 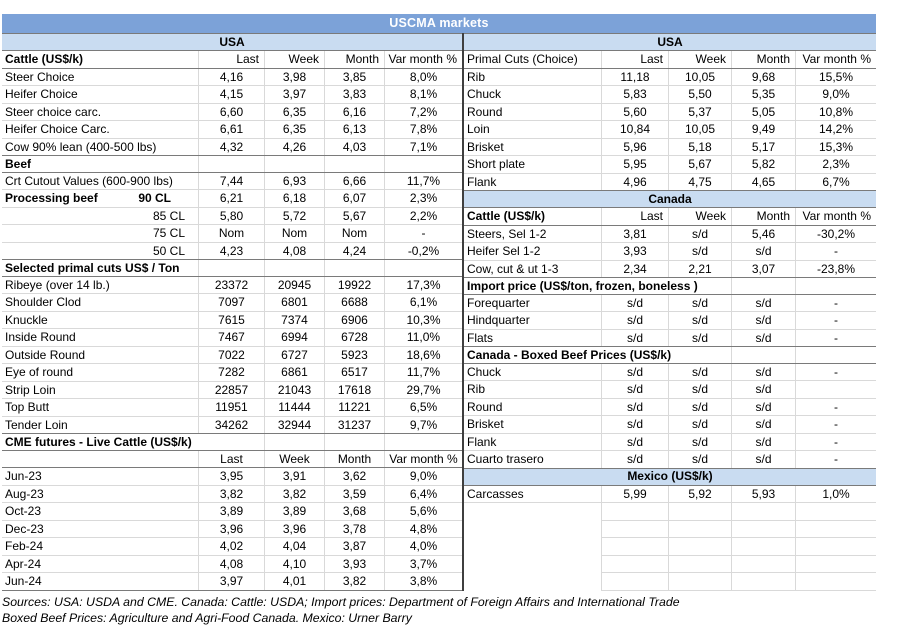 I want to click on cell-value: 6688, so click(x=354, y=302).